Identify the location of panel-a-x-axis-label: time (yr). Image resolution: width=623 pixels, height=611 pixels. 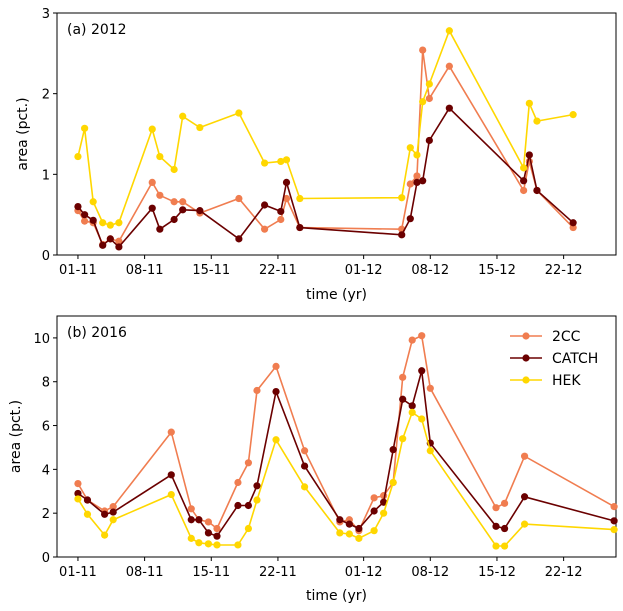
(336, 295).